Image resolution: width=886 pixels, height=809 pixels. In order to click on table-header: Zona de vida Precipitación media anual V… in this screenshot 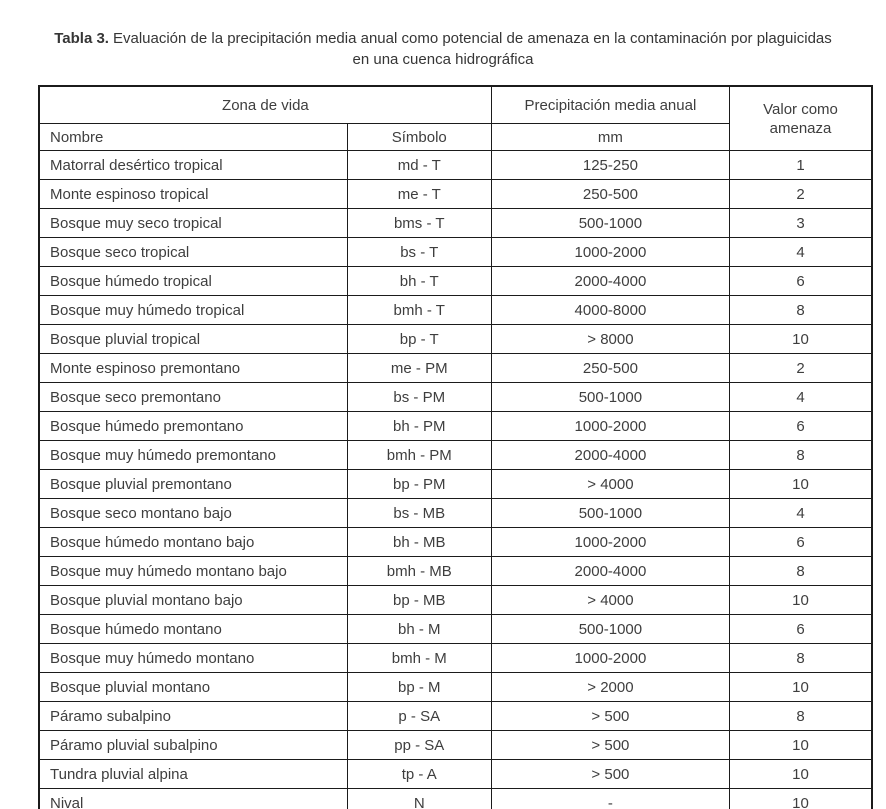, I will do `click(455, 118)`.